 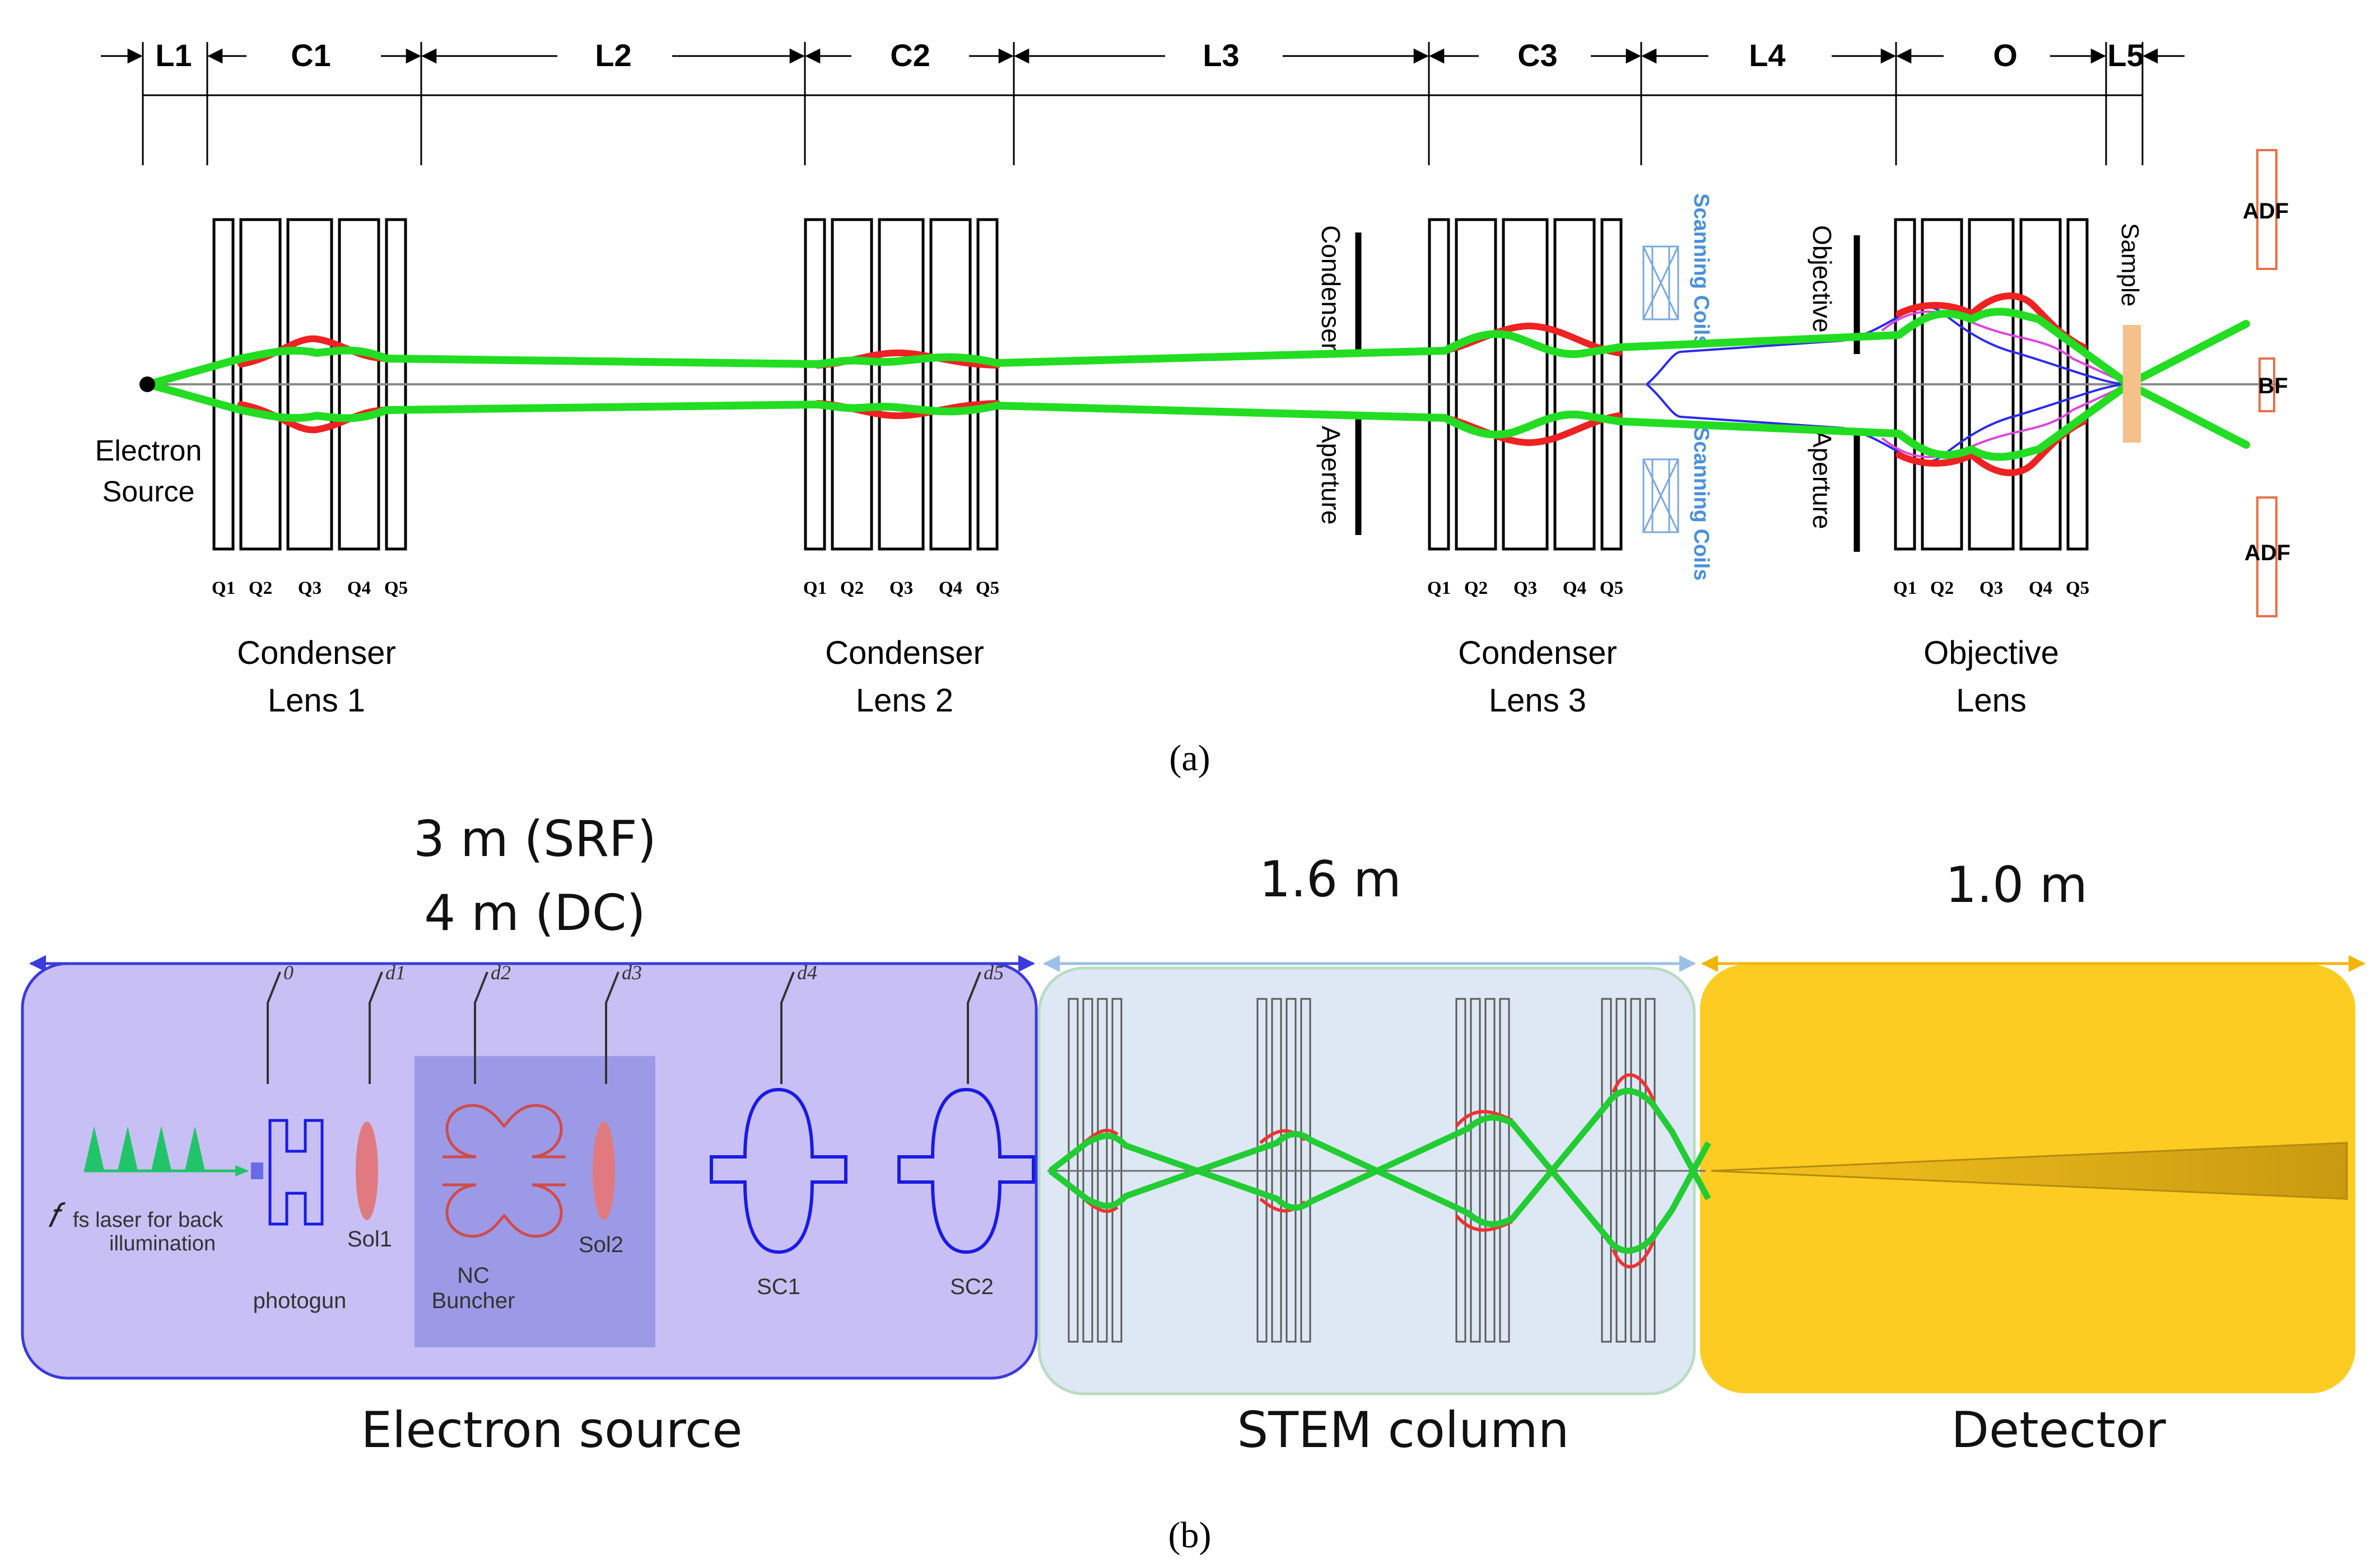 What do you see at coordinates (1834, 388) in the screenshot?
I see `objective-aperture: Objective Aperture` at bounding box center [1834, 388].